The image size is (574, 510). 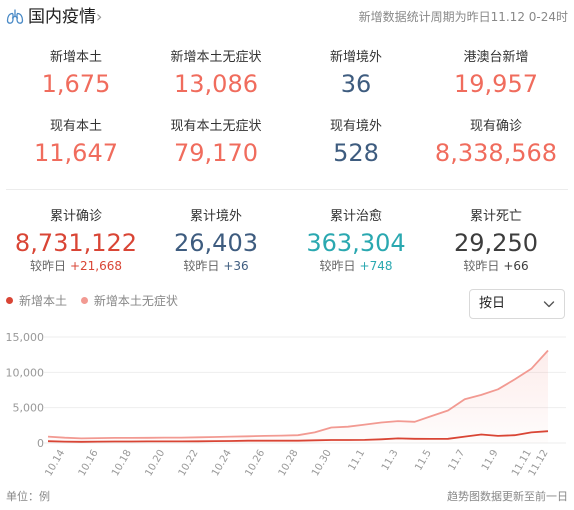 What do you see at coordinates (222, 463) in the screenshot?
I see `x-tick-label: 10.24` at bounding box center [222, 463].